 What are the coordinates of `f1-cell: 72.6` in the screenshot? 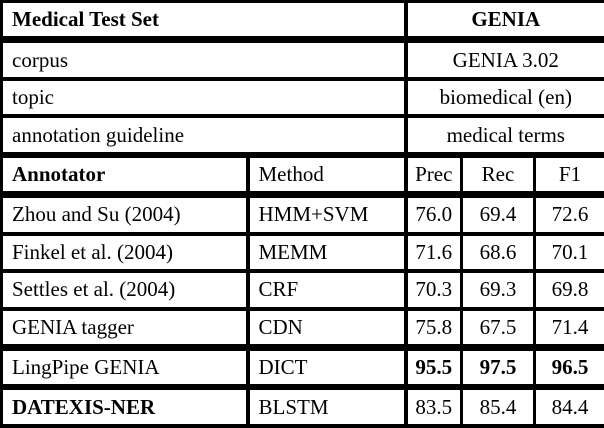 It's located at (568, 215).